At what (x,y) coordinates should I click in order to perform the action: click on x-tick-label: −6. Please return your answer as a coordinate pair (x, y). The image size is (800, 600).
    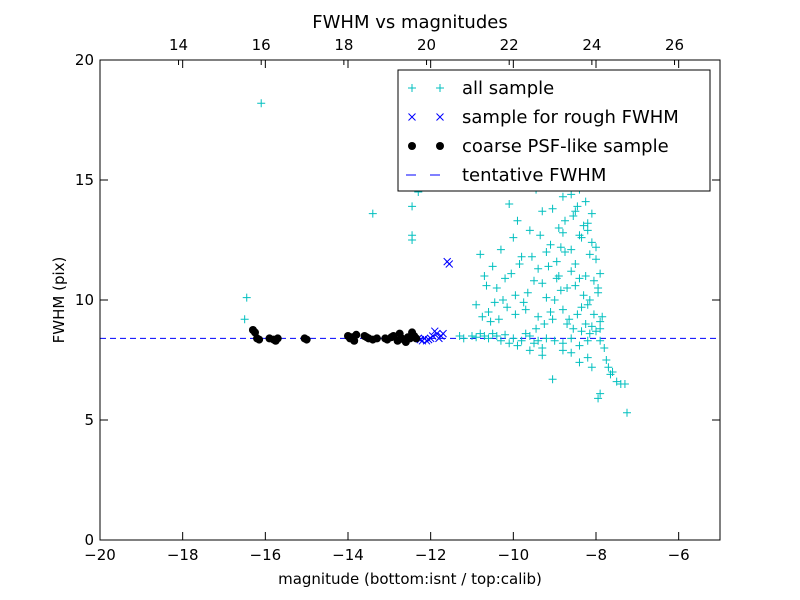
    Looking at the image, I should click on (679, 555).